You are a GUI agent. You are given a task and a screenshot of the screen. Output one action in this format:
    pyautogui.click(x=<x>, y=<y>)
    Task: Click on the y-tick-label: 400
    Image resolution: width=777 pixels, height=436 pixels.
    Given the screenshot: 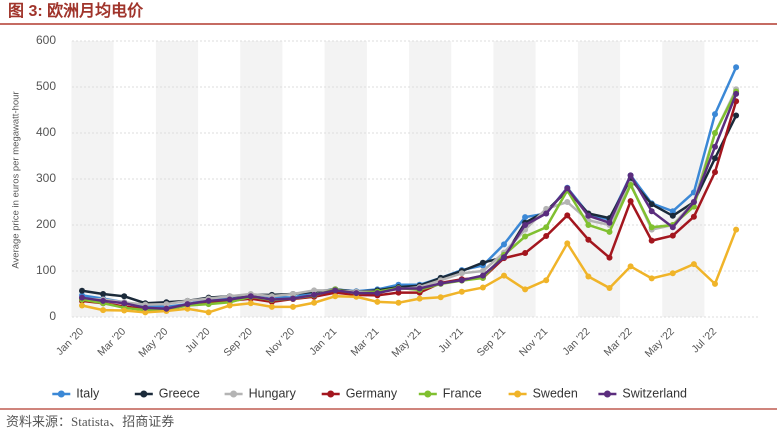 What is the action you would take?
    pyautogui.click(x=46, y=132)
    